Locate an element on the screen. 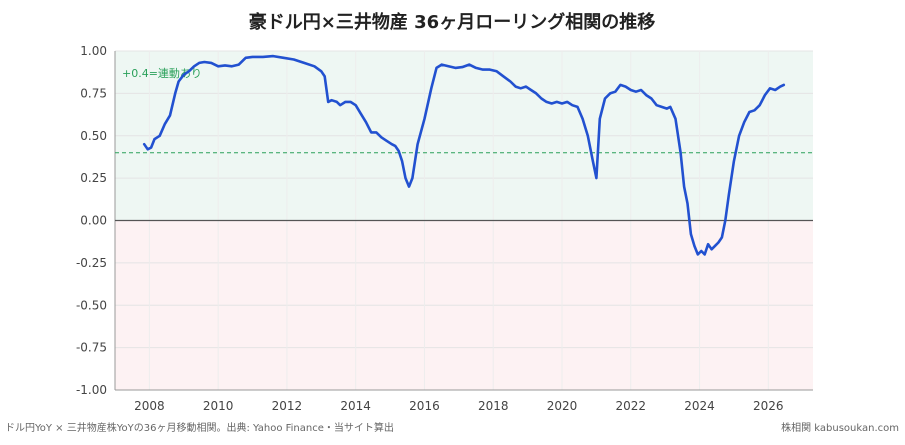 The width and height of the screenshot is (905, 445). x-tick-label: 2026 is located at coordinates (768, 406).